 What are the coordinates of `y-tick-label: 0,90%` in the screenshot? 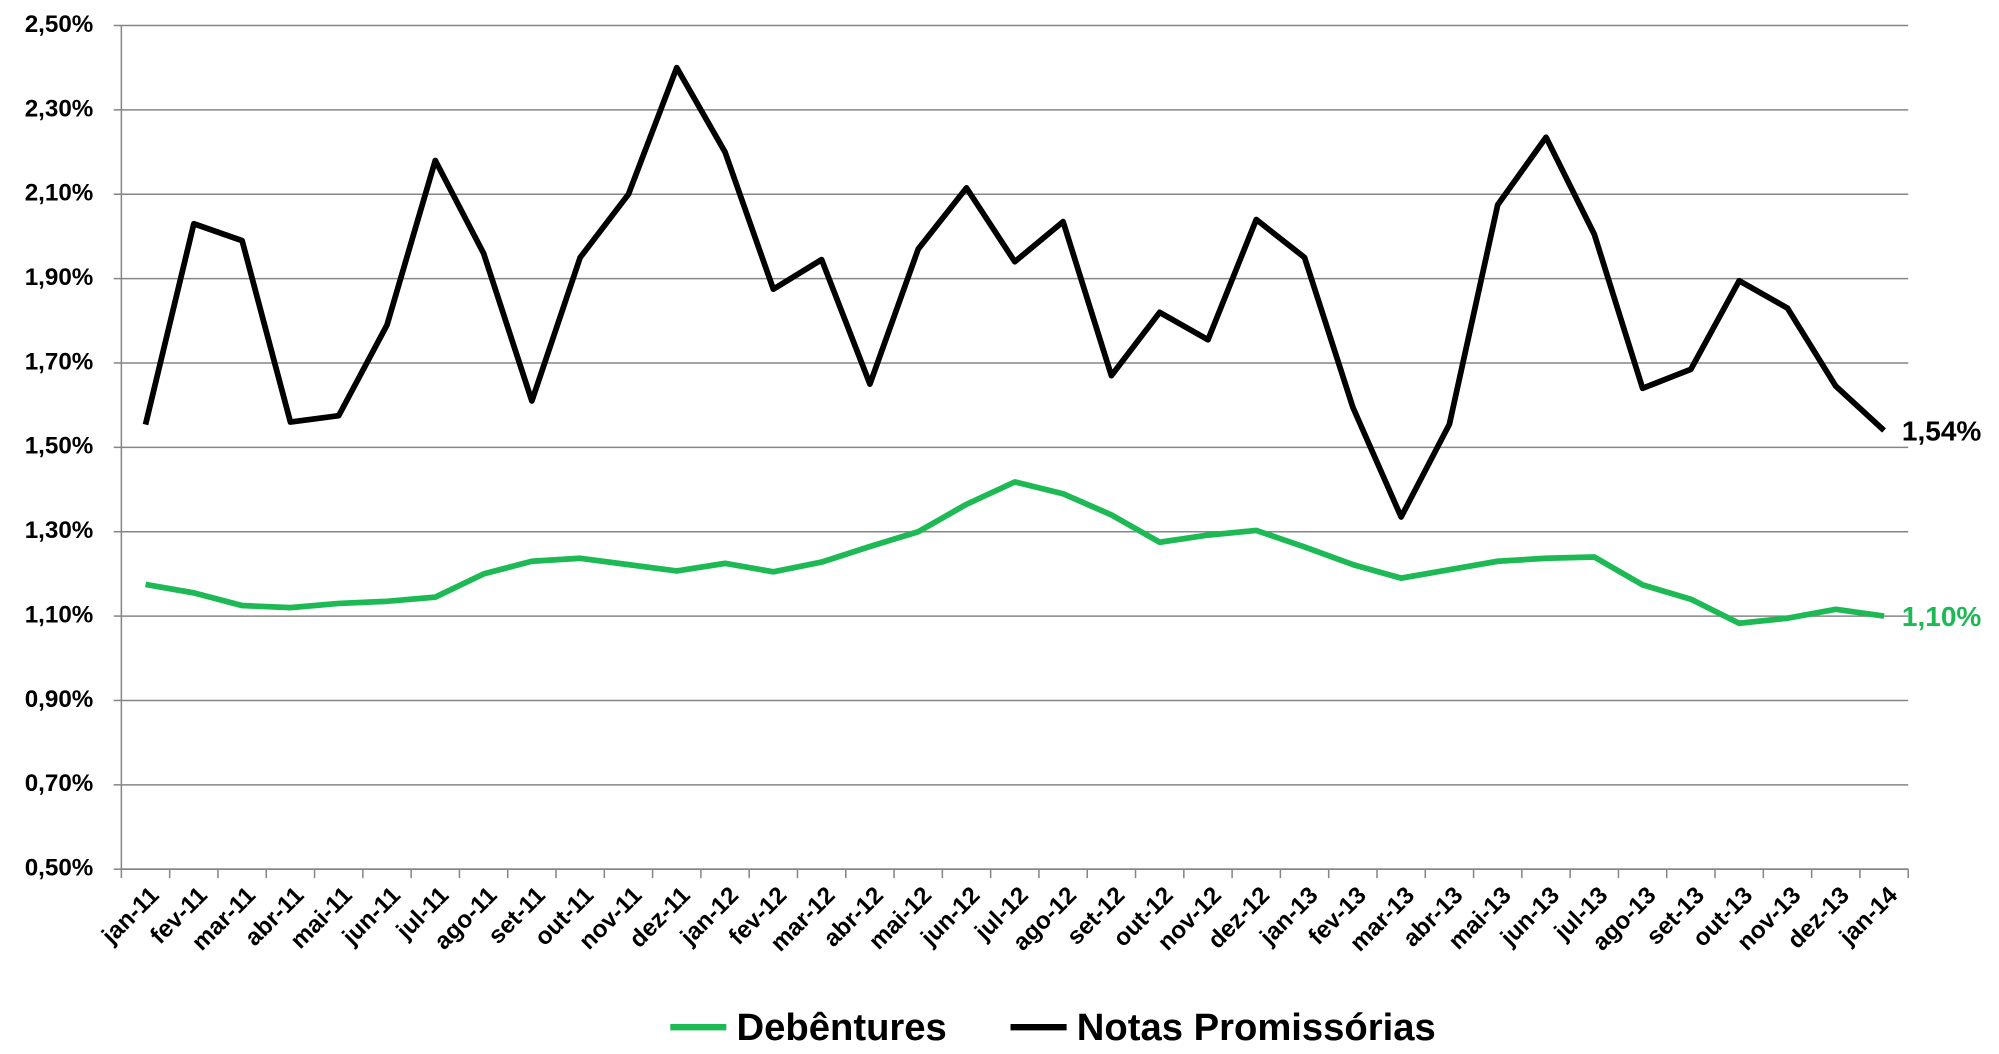 It's located at (59, 699).